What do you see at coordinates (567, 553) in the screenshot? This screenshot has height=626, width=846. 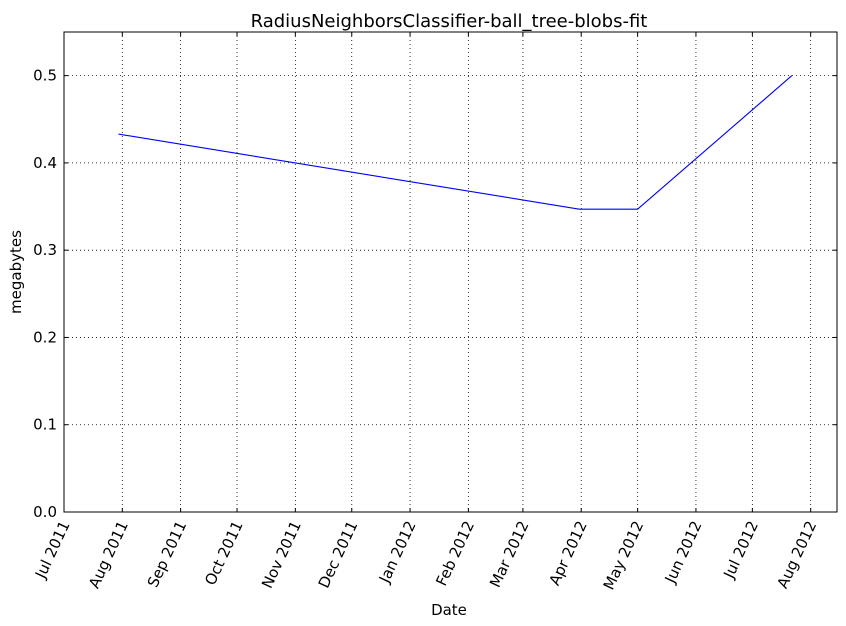 I see `x-tick-label: Apr 2012` at bounding box center [567, 553].